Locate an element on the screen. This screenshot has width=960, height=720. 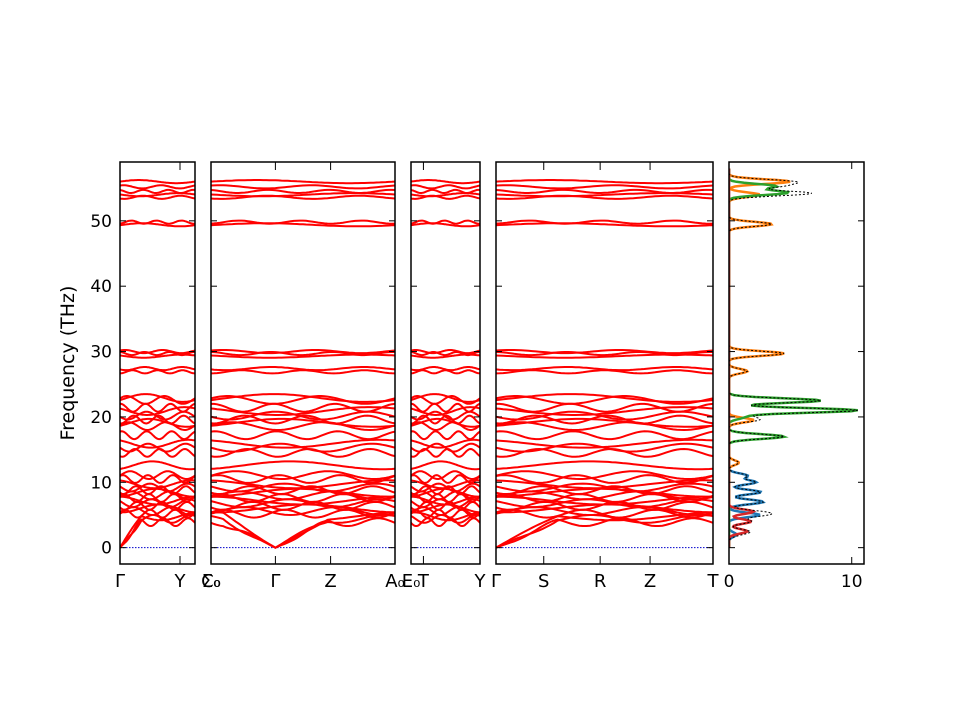
x-tick-label: Σ₀ is located at coordinates (211, 581).